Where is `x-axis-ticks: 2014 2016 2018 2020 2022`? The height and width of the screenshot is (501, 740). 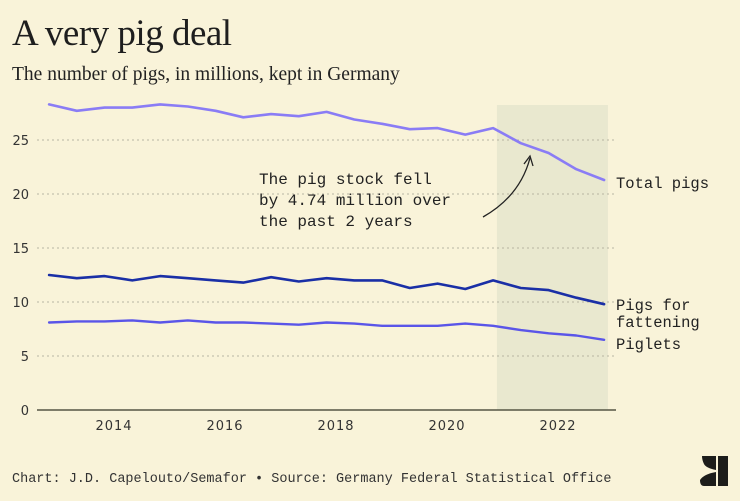
x-axis-ticks: 2014 2016 2018 2020 2022 is located at coordinates (335, 426).